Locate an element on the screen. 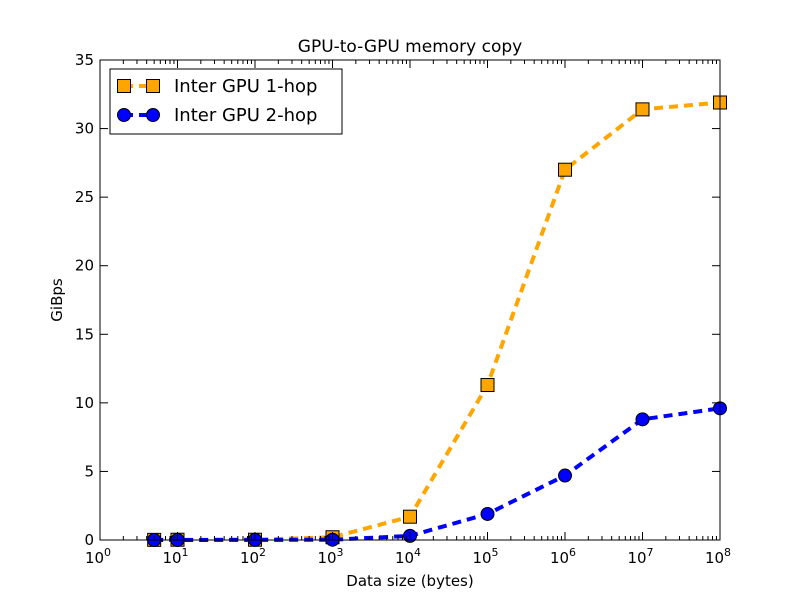 The height and width of the screenshot is (600, 800). x-tick-label: 10⁵ is located at coordinates (485, 556).